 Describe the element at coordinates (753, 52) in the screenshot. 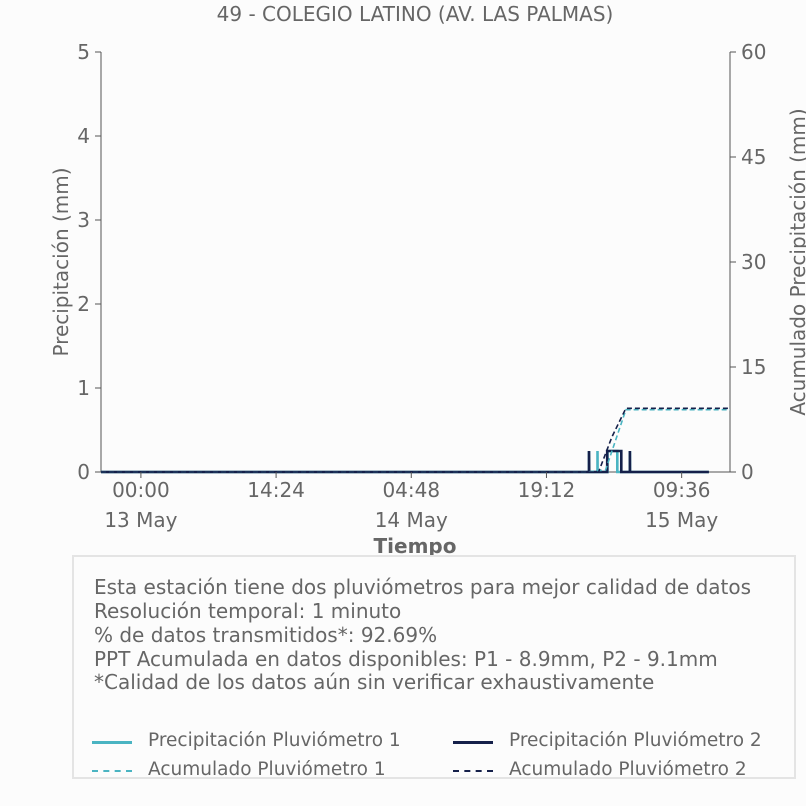

I see `y2-tick-label: 60` at that location.